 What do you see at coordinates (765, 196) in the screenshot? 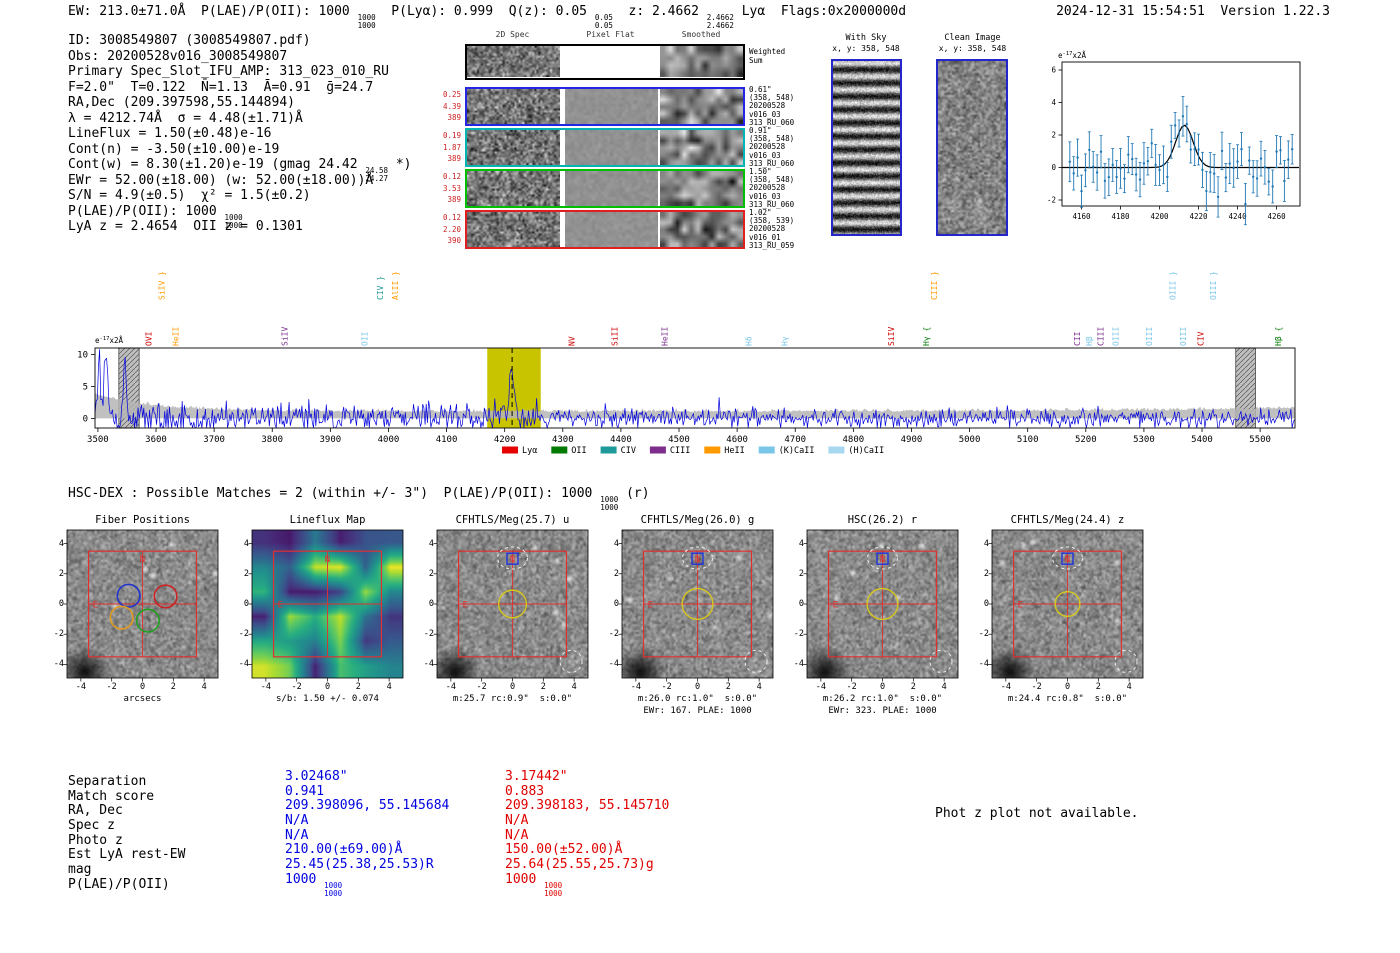
I see `annotation-line: v016_03` at bounding box center [765, 196].